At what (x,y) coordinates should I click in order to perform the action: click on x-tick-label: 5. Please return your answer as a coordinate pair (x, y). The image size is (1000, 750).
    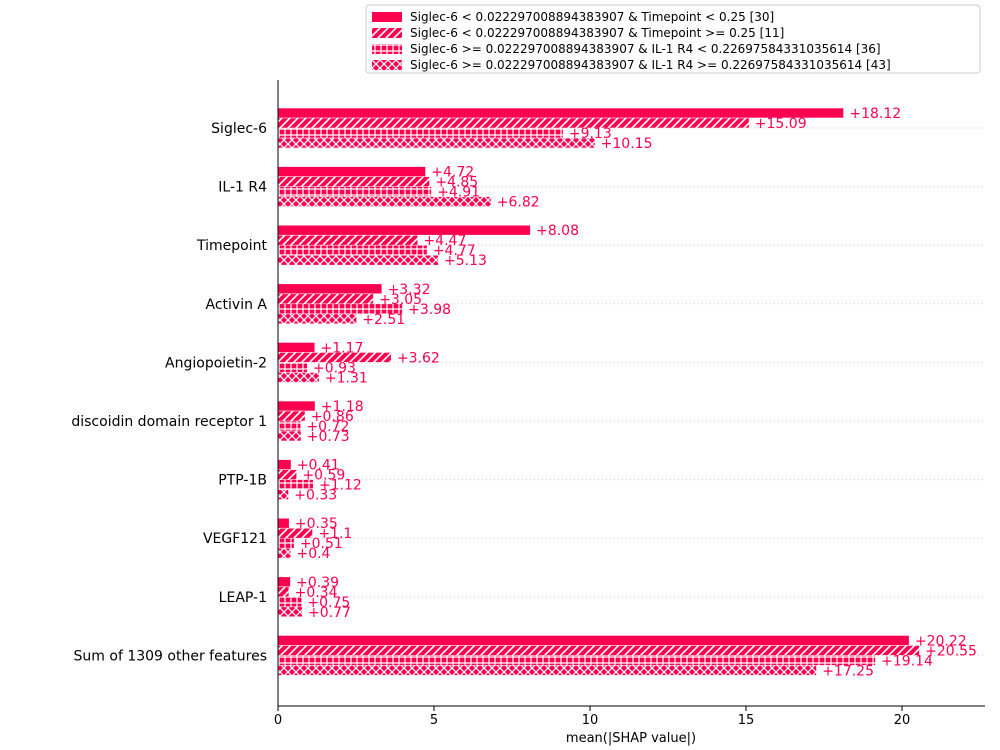
    Looking at the image, I should click on (434, 720).